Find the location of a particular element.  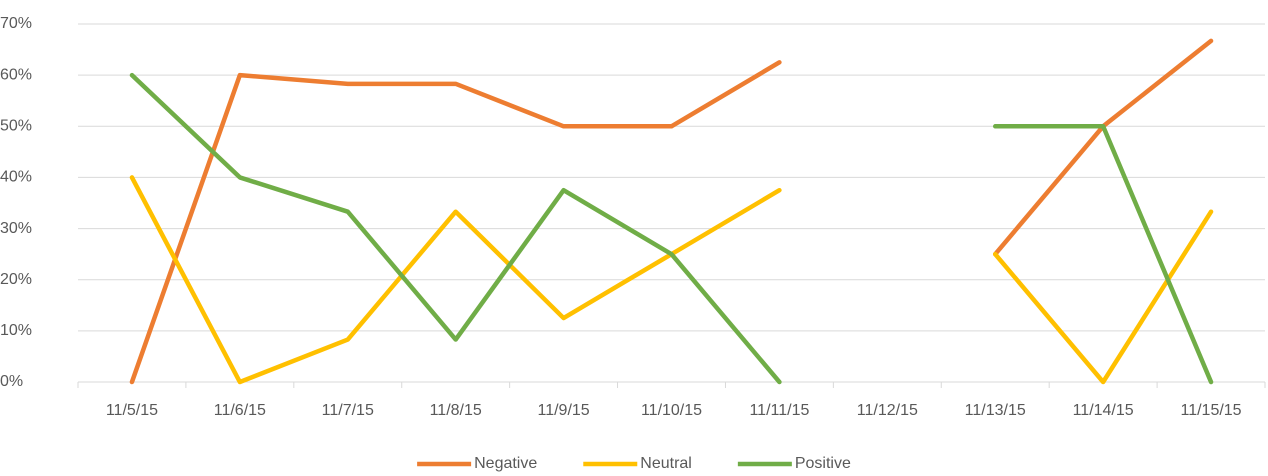

x-tick-label: 11/14/15 is located at coordinates (1103, 410).